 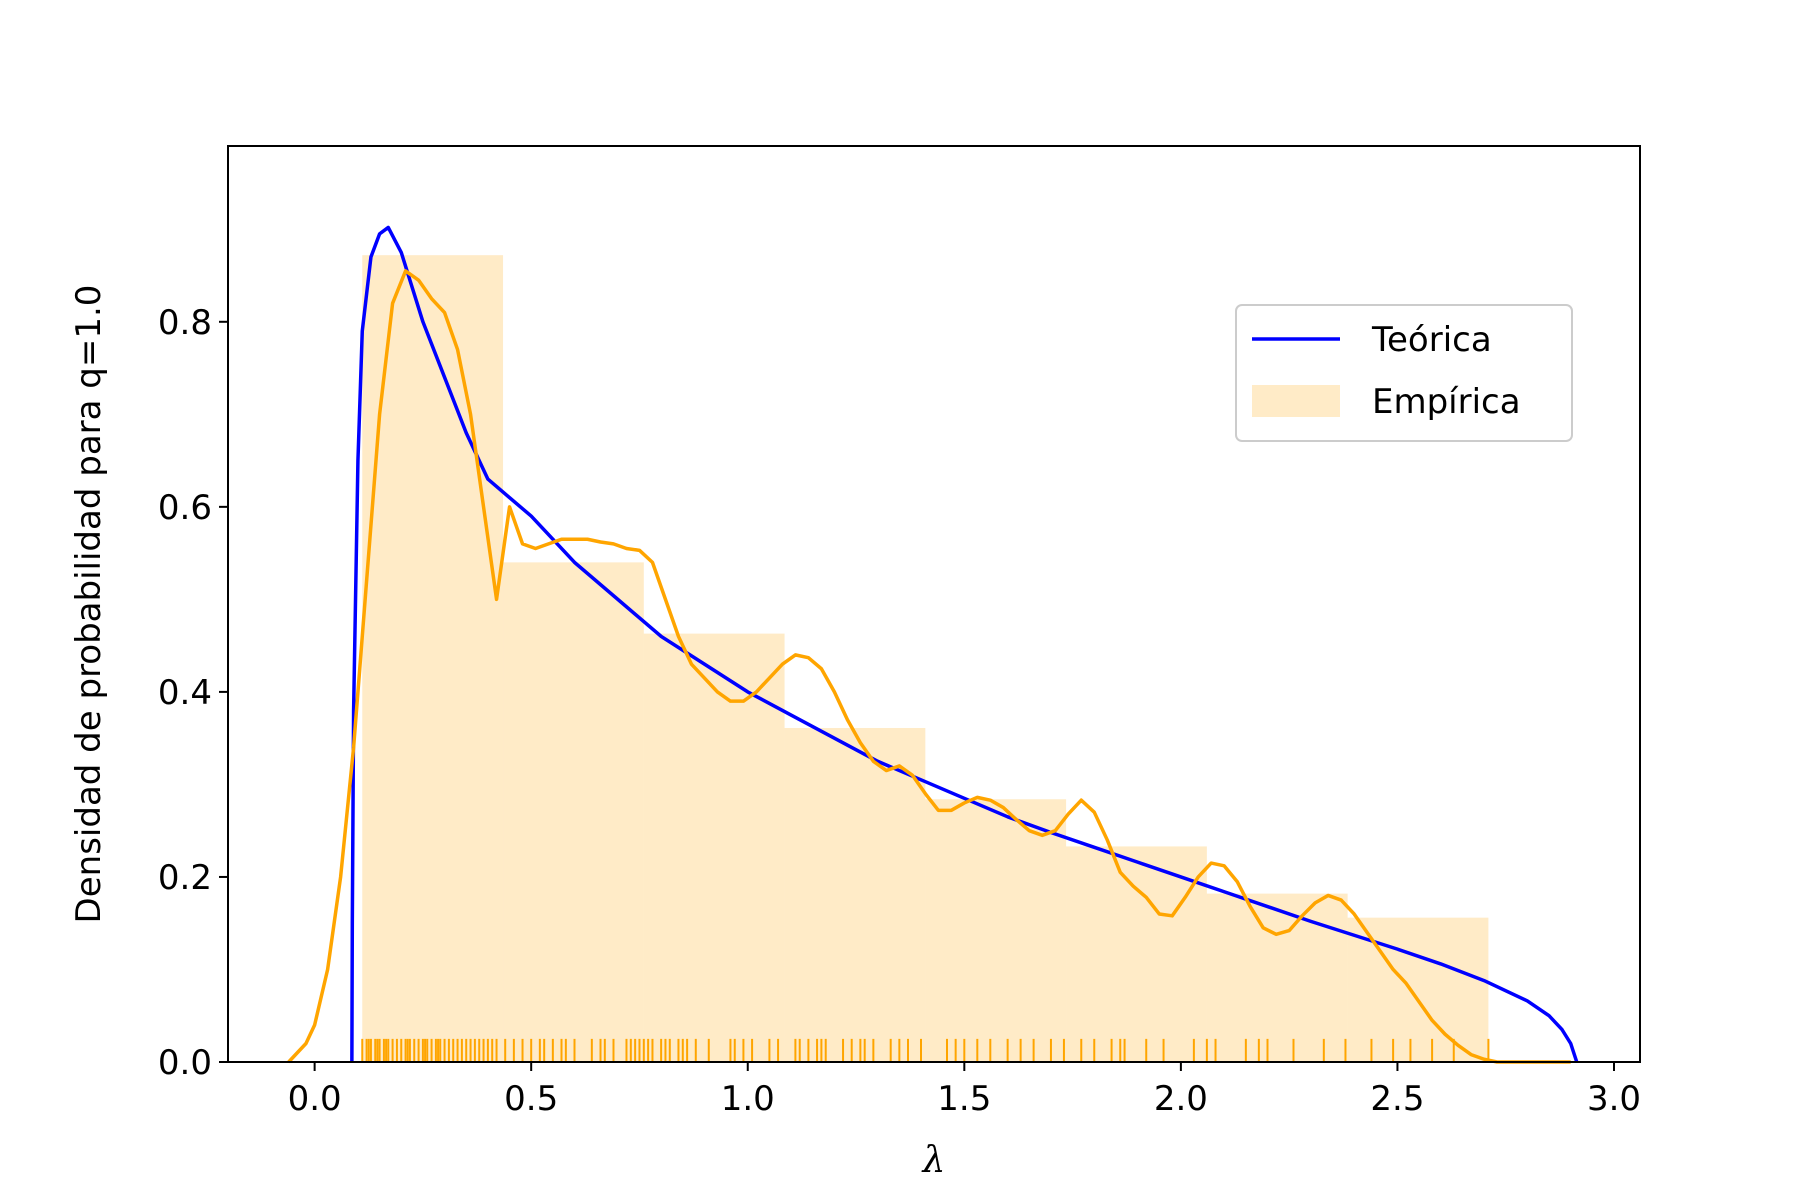 I want to click on legend: Teórica Empírica, so click(x=1404, y=373).